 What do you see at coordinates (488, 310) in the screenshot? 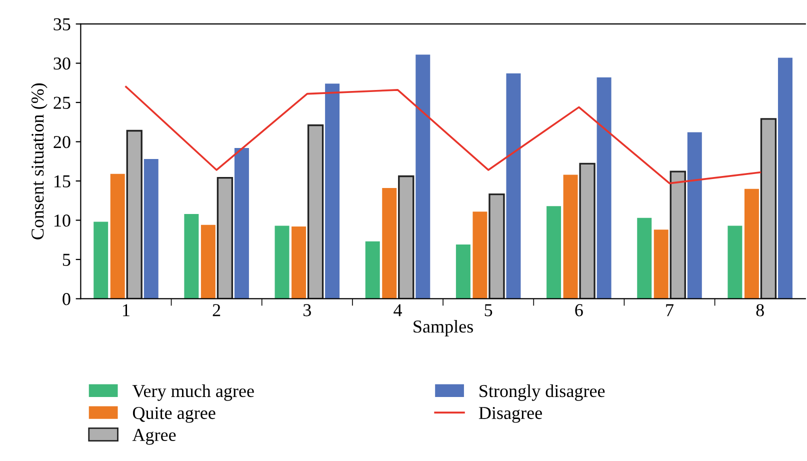
I see `x-tick-label: 5` at bounding box center [488, 310].